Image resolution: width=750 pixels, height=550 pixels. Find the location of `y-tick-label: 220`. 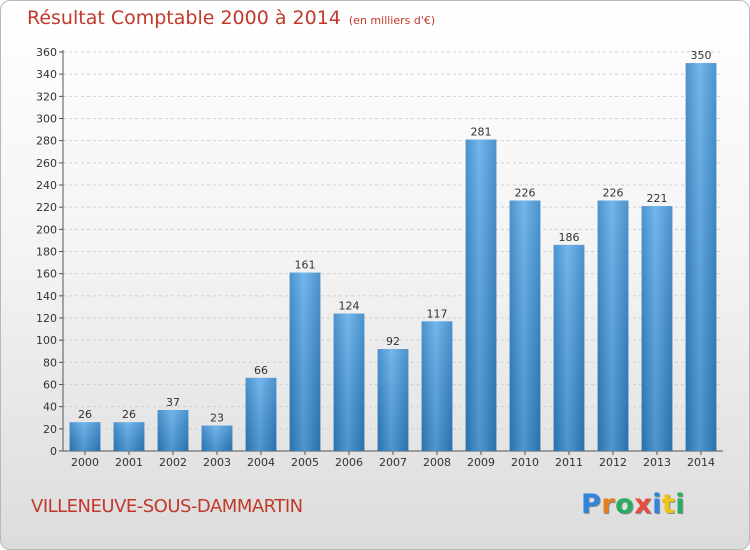

y-tick-label: 220 is located at coordinates (46, 207).